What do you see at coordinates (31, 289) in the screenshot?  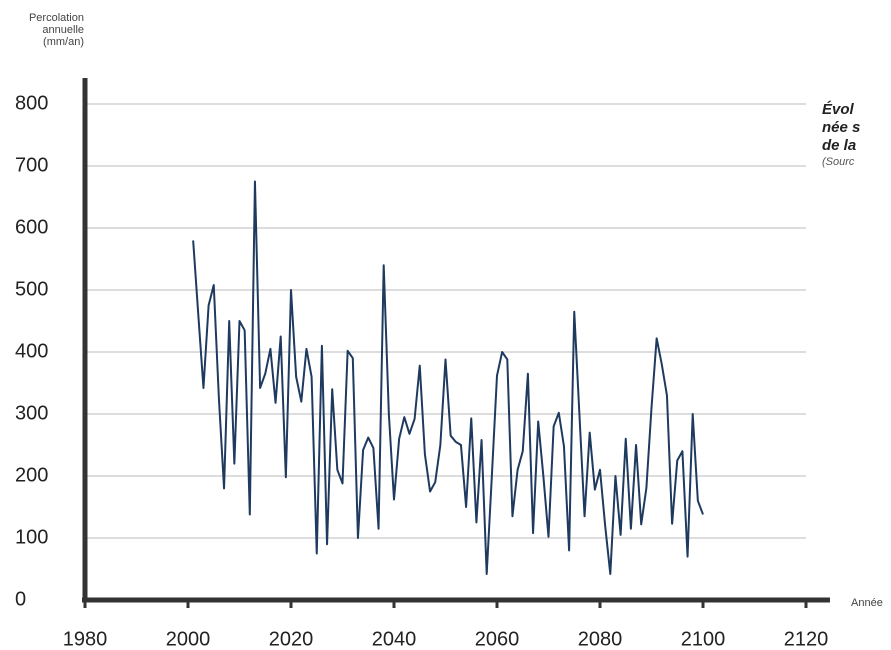 I see `y-tick-label: 500` at bounding box center [31, 289].